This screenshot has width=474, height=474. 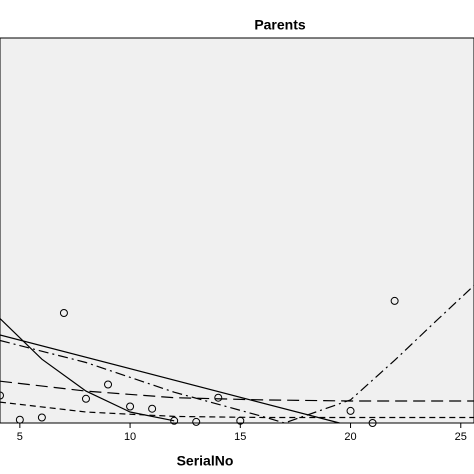 I want to click on x-tick-label: 10, so click(x=130, y=437).